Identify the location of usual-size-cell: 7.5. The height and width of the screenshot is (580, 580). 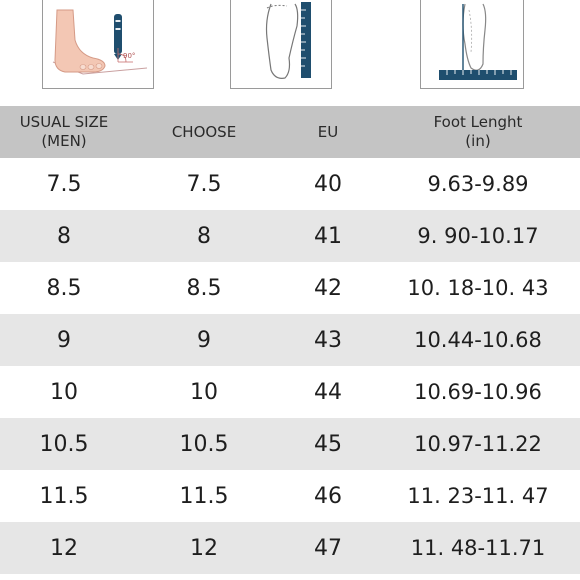
(64, 184).